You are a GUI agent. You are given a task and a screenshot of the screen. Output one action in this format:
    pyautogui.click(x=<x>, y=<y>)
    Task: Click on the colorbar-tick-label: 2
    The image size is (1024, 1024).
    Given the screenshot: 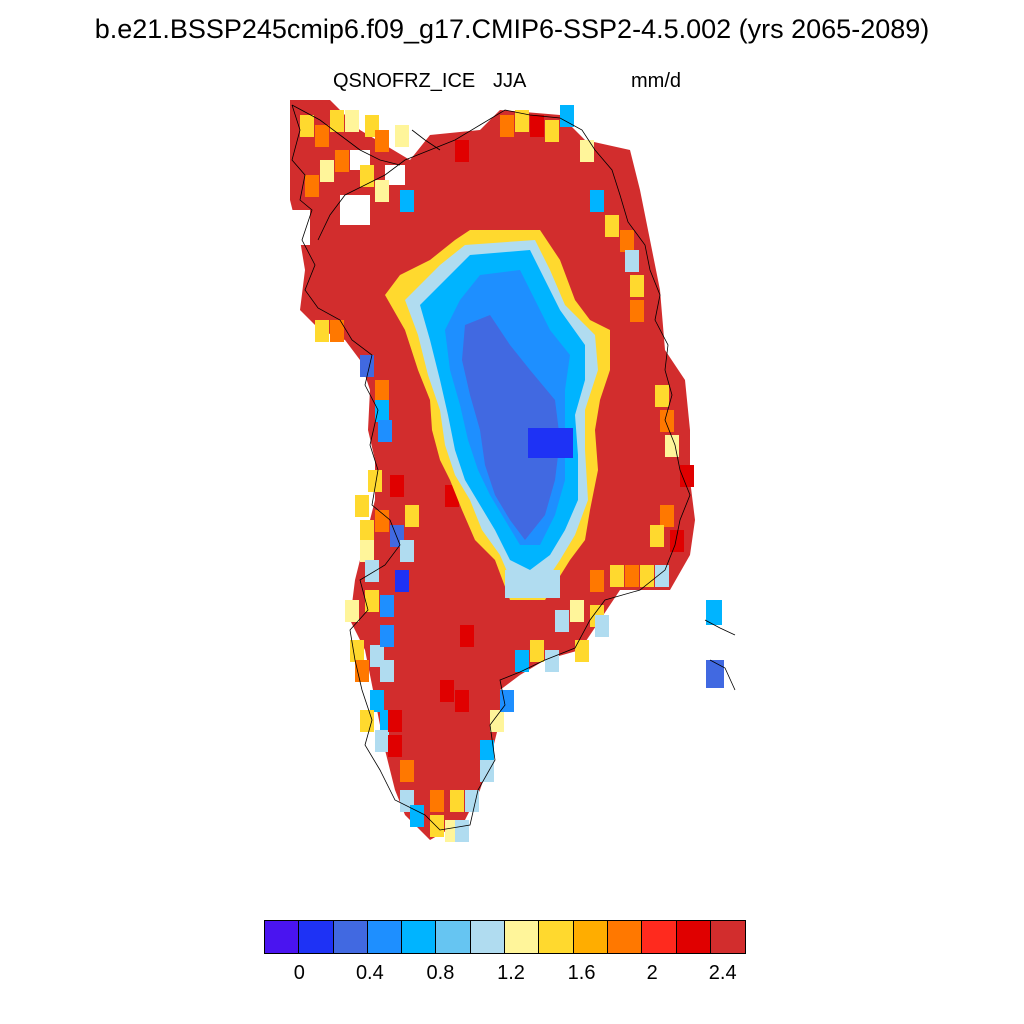 What is the action you would take?
    pyautogui.click(x=652, y=973)
    